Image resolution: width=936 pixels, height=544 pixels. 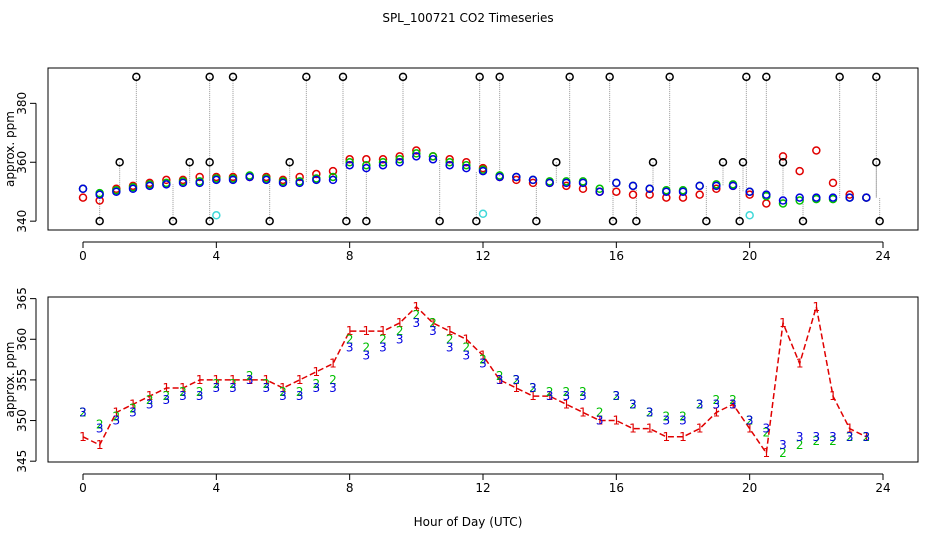 What do you see at coordinates (882, 488) in the screenshot?
I see `x-tick-label: 24` at bounding box center [882, 488].